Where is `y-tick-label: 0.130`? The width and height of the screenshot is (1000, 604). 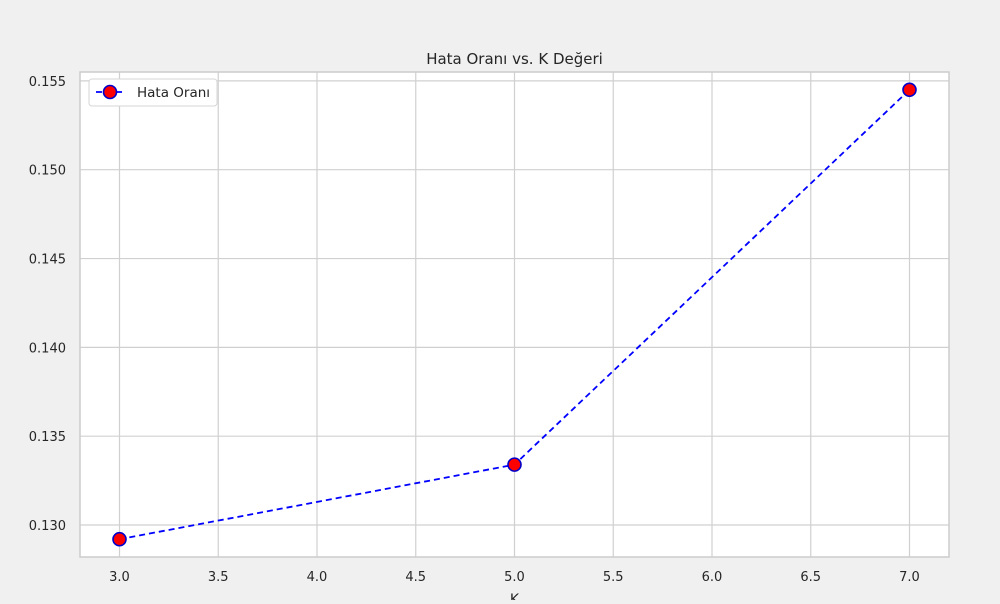 y-tick-label: 0.130 is located at coordinates (47, 526).